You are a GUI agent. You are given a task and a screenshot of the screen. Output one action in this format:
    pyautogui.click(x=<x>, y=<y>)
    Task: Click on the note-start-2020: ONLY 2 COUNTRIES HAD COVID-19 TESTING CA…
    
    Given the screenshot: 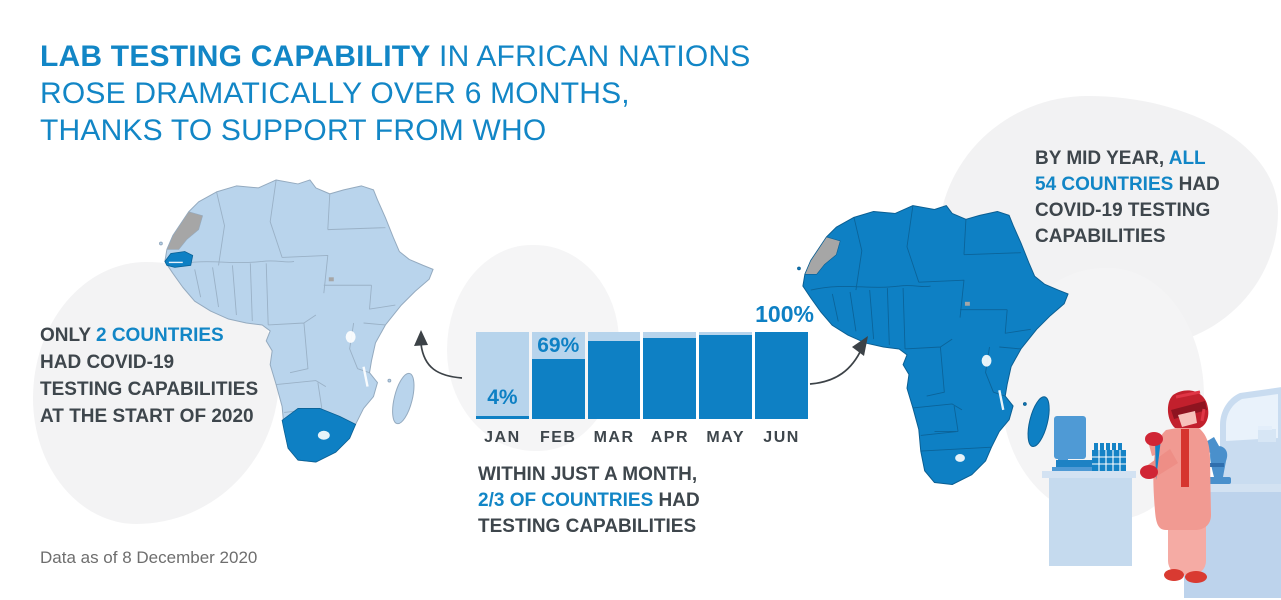 What is the action you would take?
    pyautogui.click(x=149, y=376)
    